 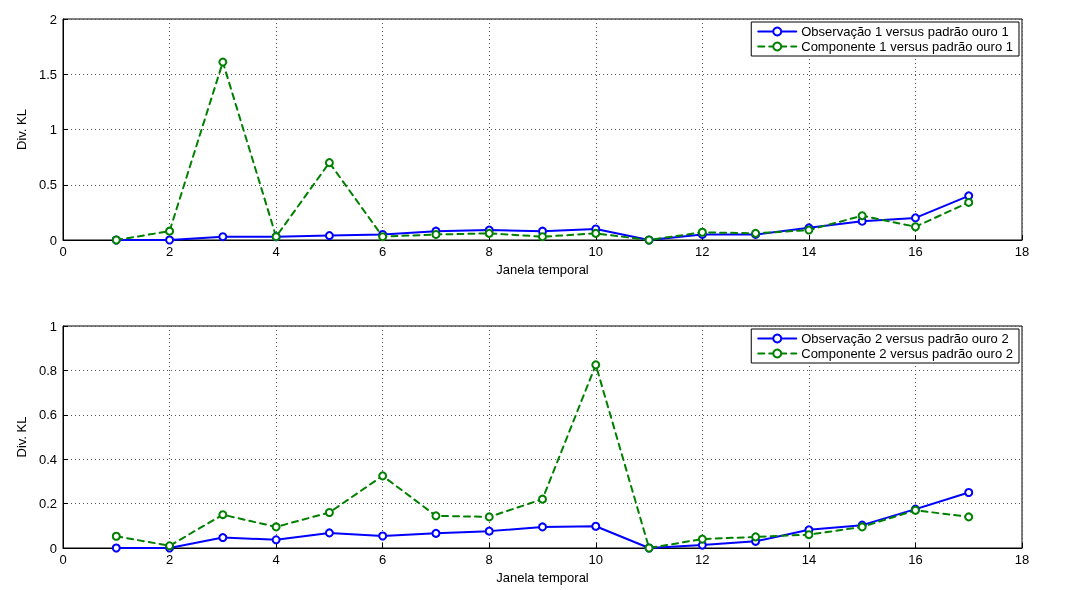 What do you see at coordinates (47, 185) in the screenshot?
I see `y-tick-label: 0.5` at bounding box center [47, 185].